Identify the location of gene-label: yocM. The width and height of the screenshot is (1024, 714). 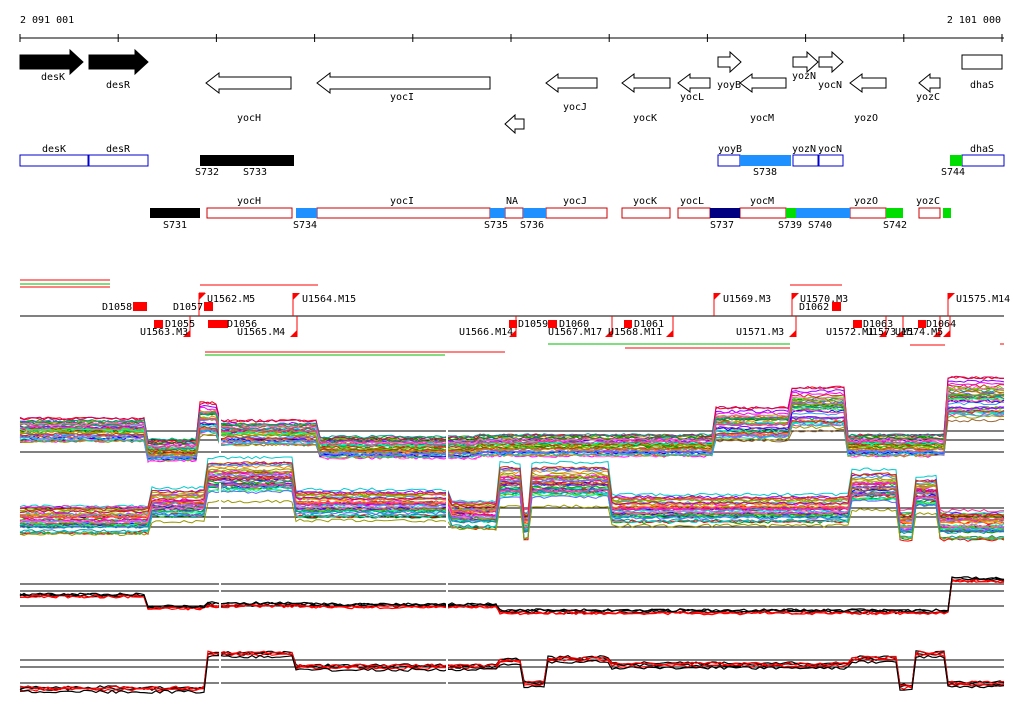
(762, 118).